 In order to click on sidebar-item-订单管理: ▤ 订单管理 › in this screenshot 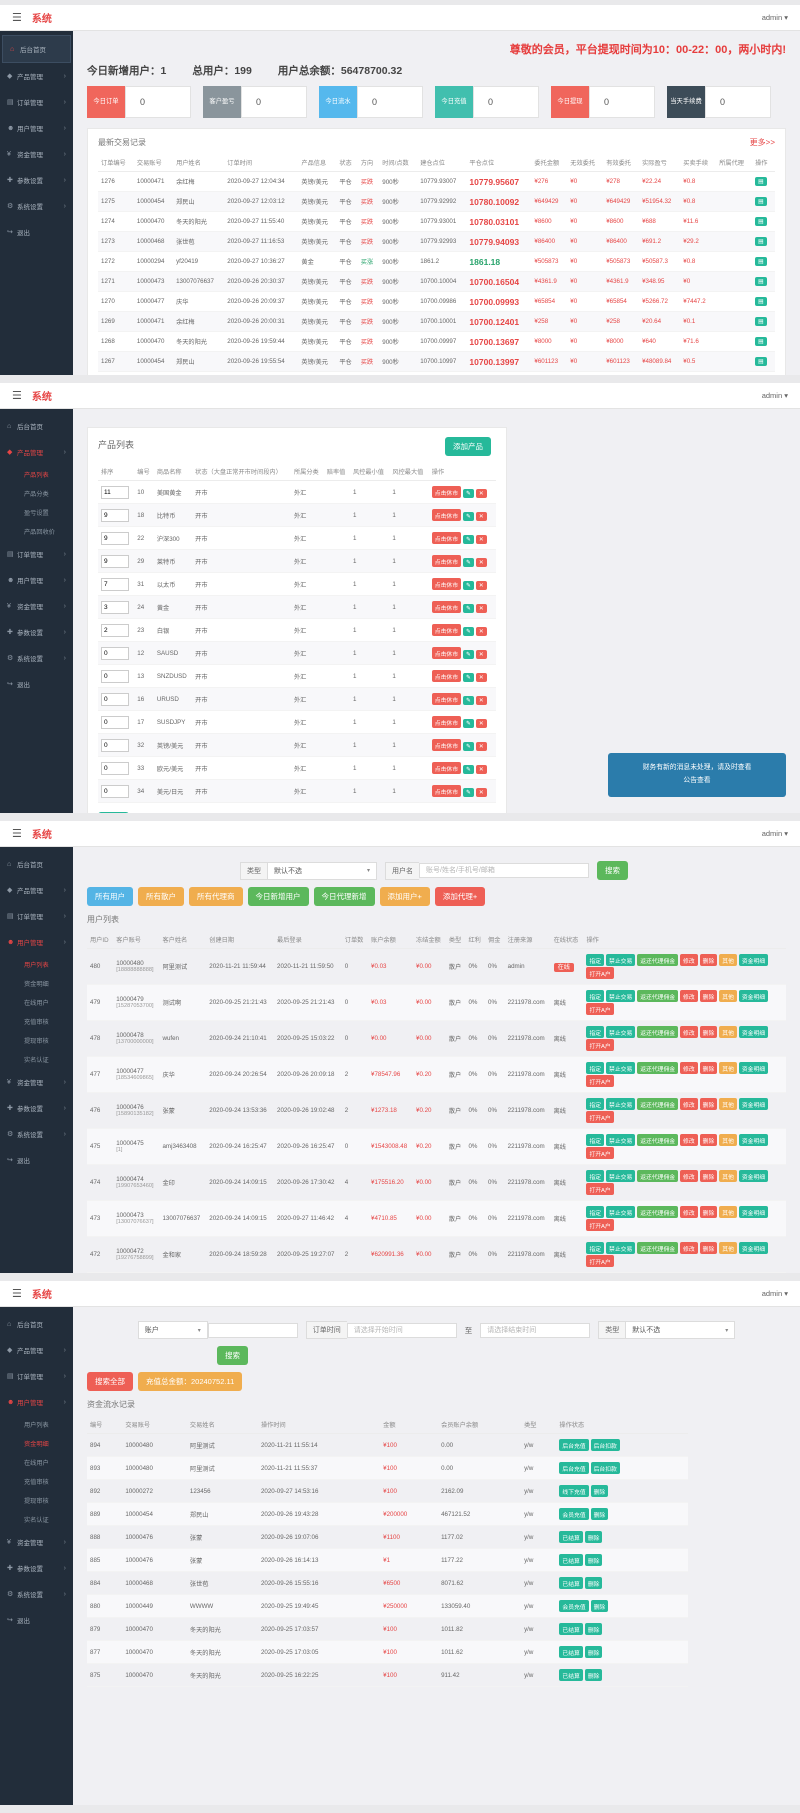, I will do `click(36, 102)`.